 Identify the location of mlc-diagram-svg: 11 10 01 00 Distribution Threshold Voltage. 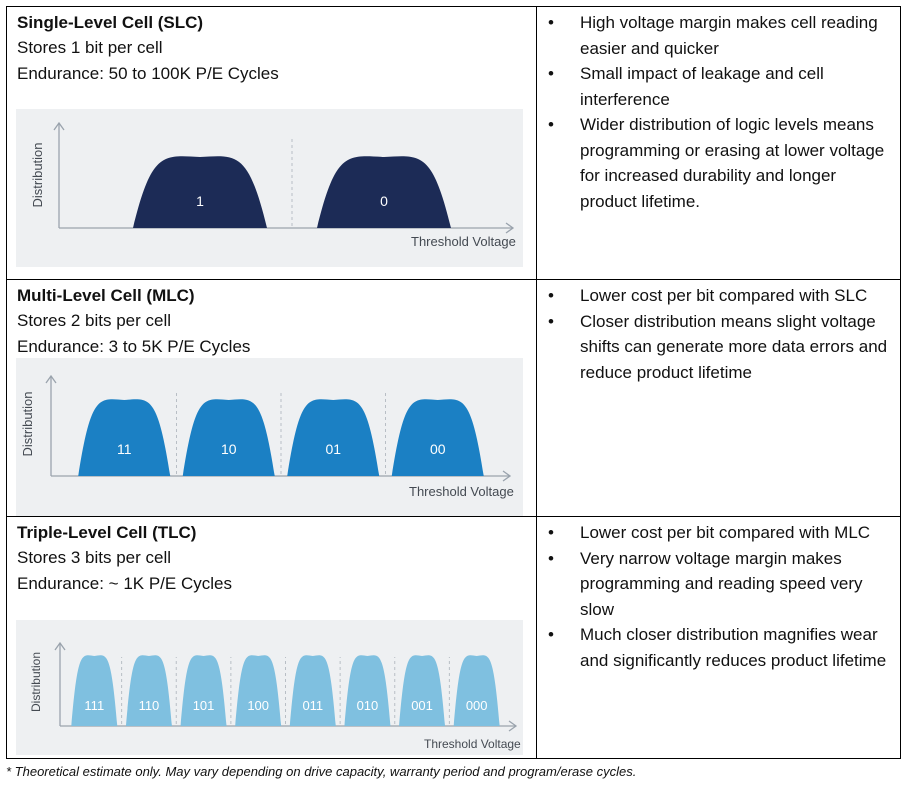
(269, 437).